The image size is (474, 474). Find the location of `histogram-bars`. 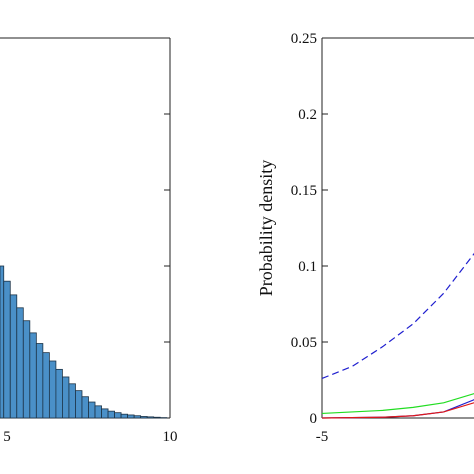

histogram-bars is located at coordinates (84, 342).